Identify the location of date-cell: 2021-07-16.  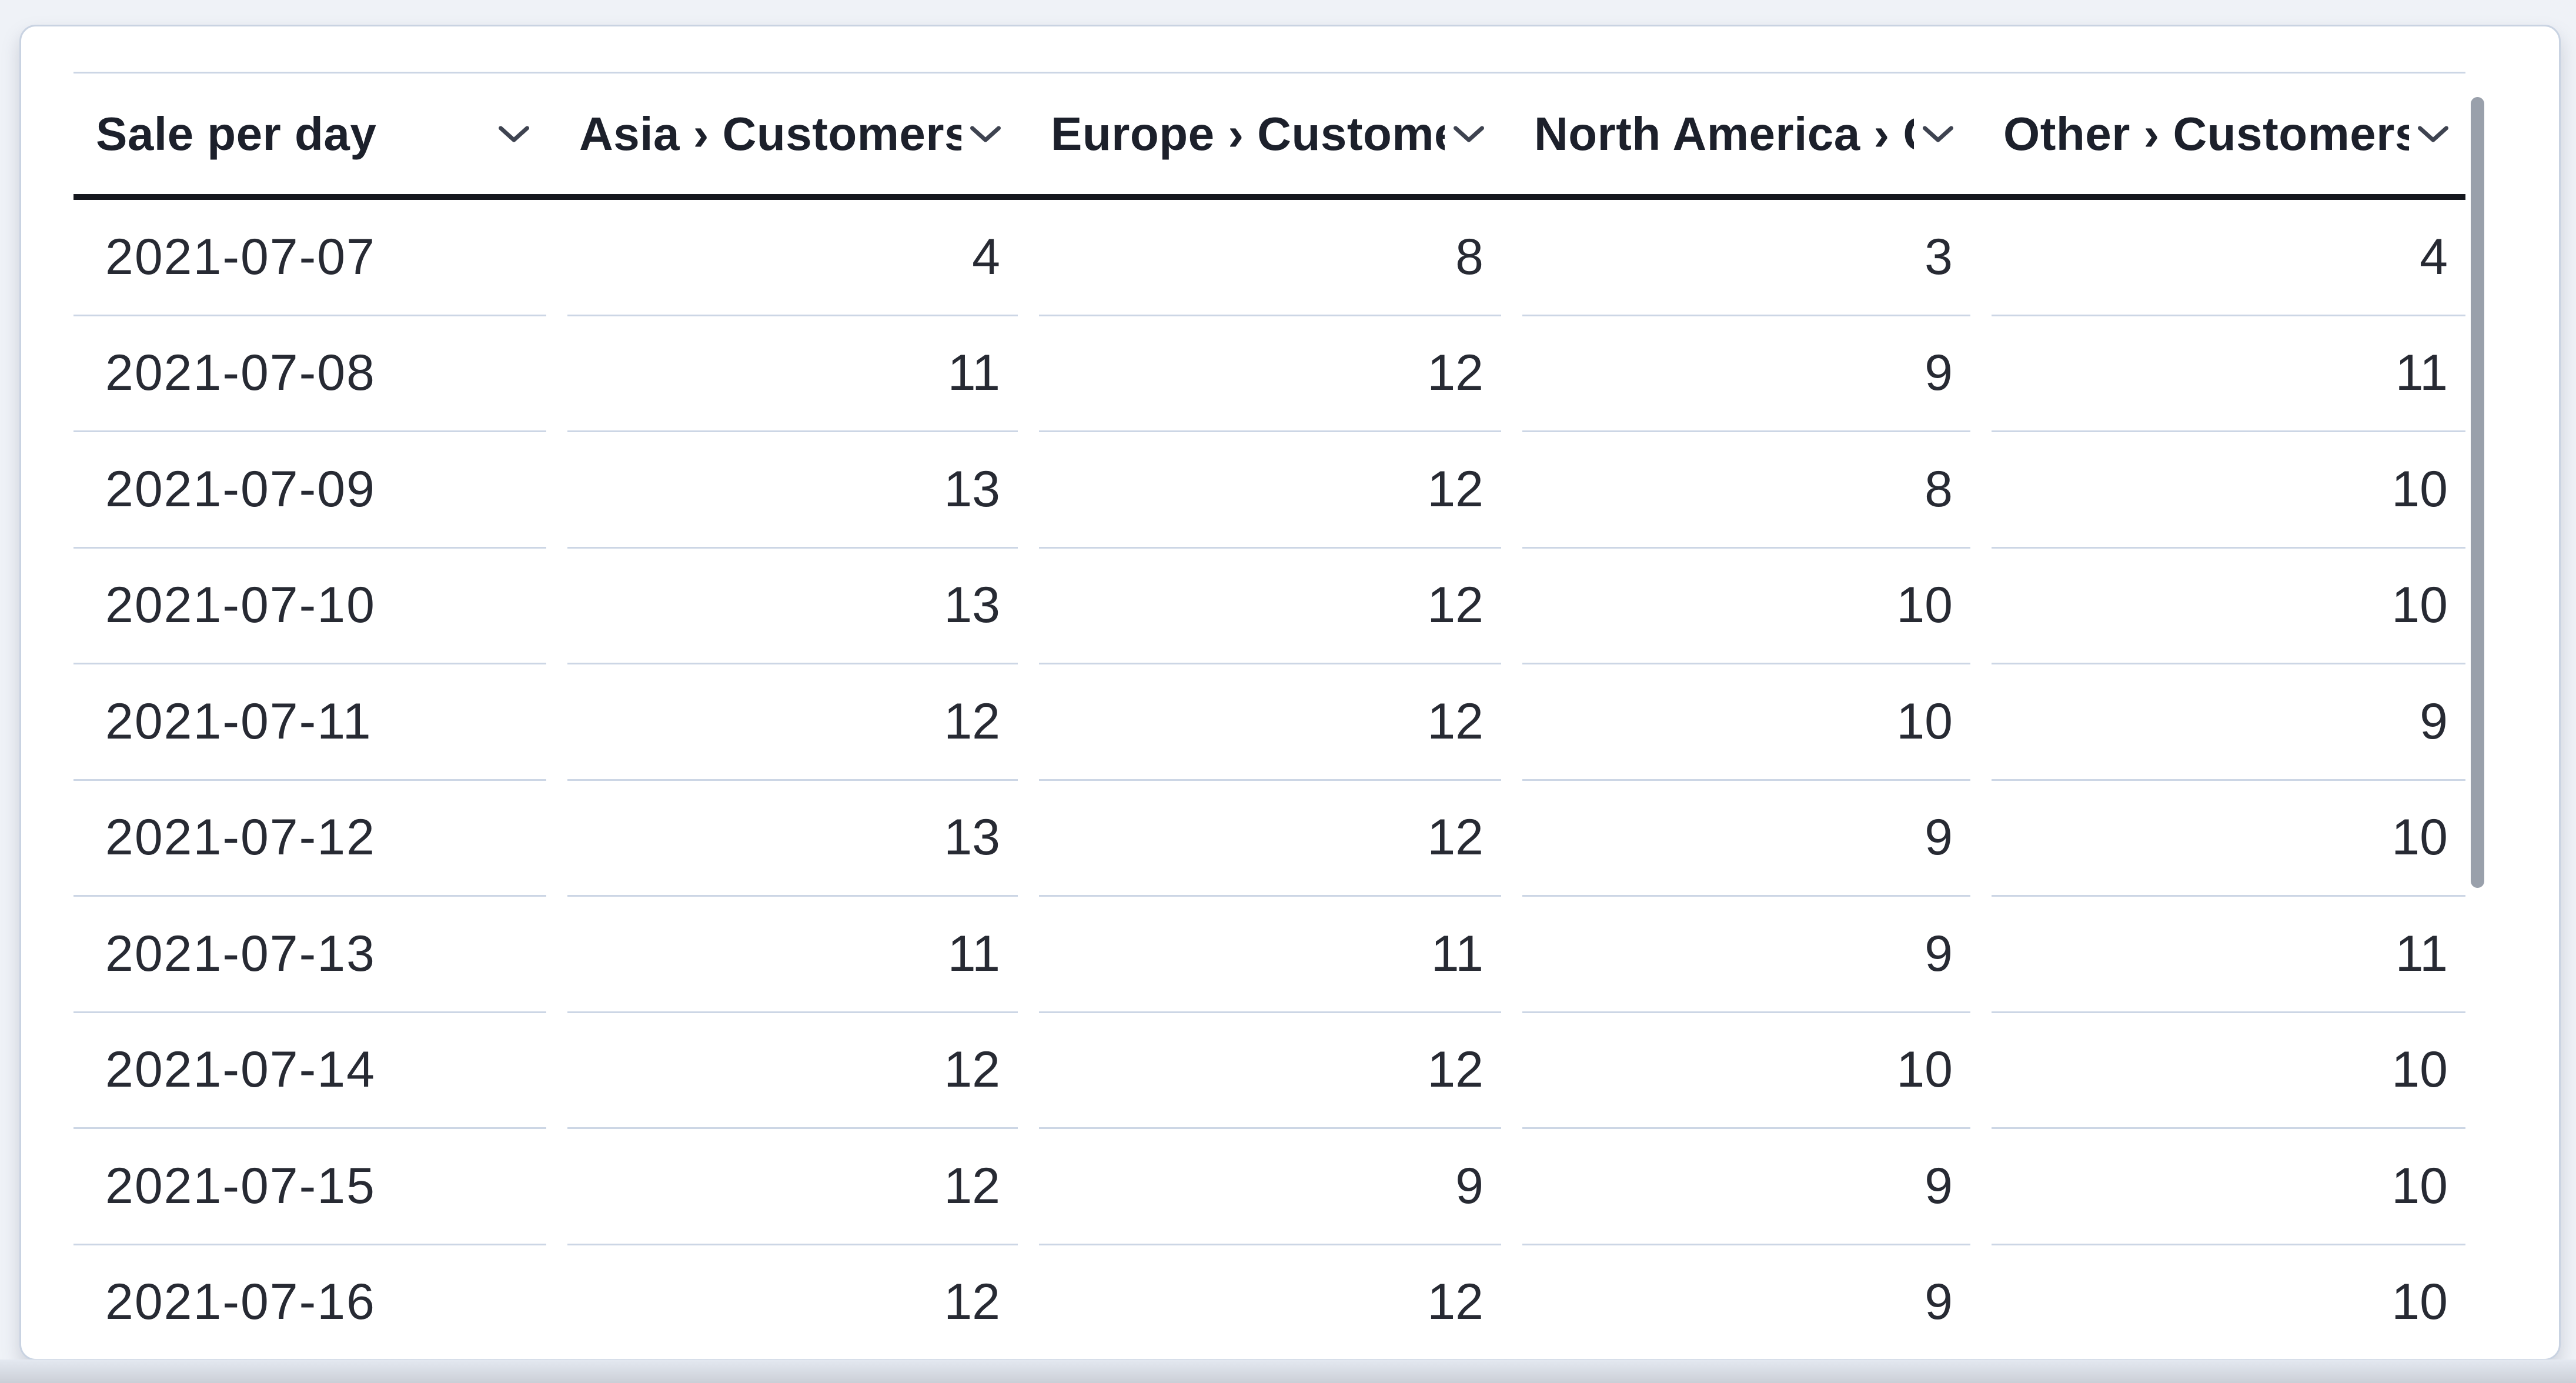
(309, 1302).